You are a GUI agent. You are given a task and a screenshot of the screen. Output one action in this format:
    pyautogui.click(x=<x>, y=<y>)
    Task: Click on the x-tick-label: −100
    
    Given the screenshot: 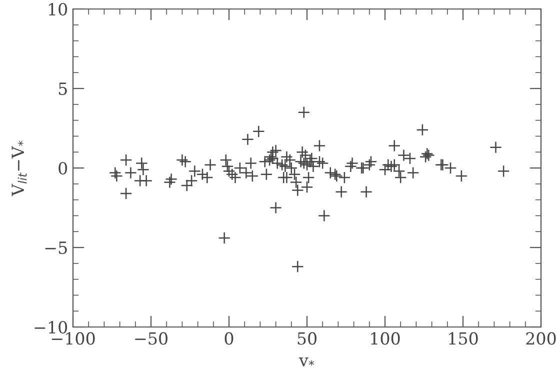 What is the action you would take?
    pyautogui.click(x=73, y=338)
    